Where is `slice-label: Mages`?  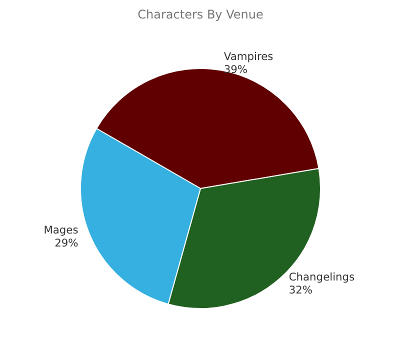
slice-label: Mages is located at coordinates (61, 230).